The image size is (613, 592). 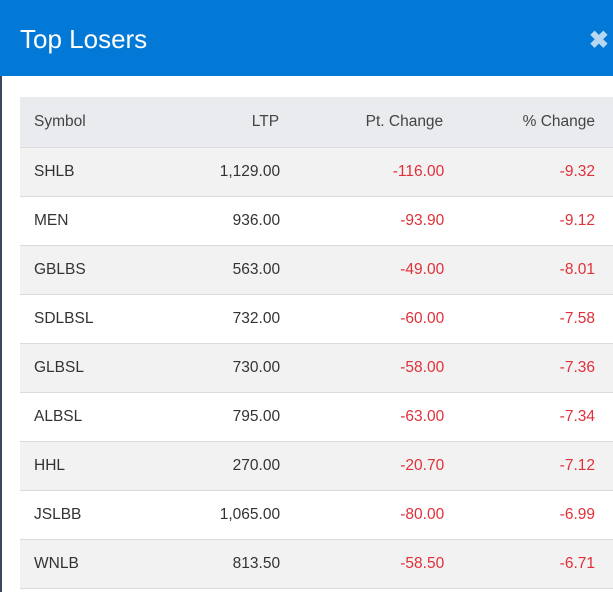 What do you see at coordinates (362, 466) in the screenshot?
I see `pt-change-cell: -20.70` at bounding box center [362, 466].